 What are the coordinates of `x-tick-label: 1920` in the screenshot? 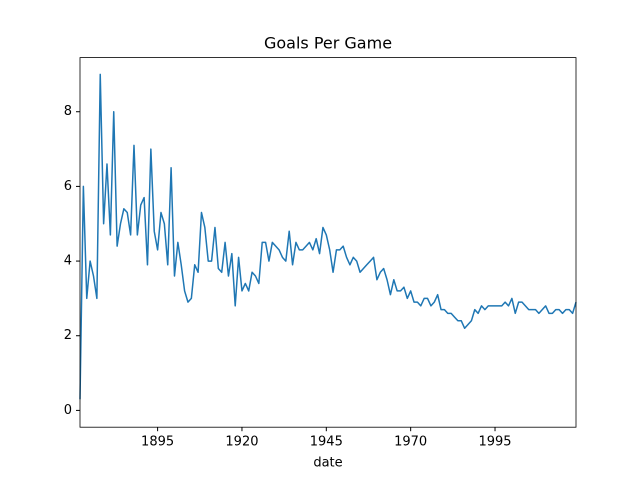 It's located at (241, 442).